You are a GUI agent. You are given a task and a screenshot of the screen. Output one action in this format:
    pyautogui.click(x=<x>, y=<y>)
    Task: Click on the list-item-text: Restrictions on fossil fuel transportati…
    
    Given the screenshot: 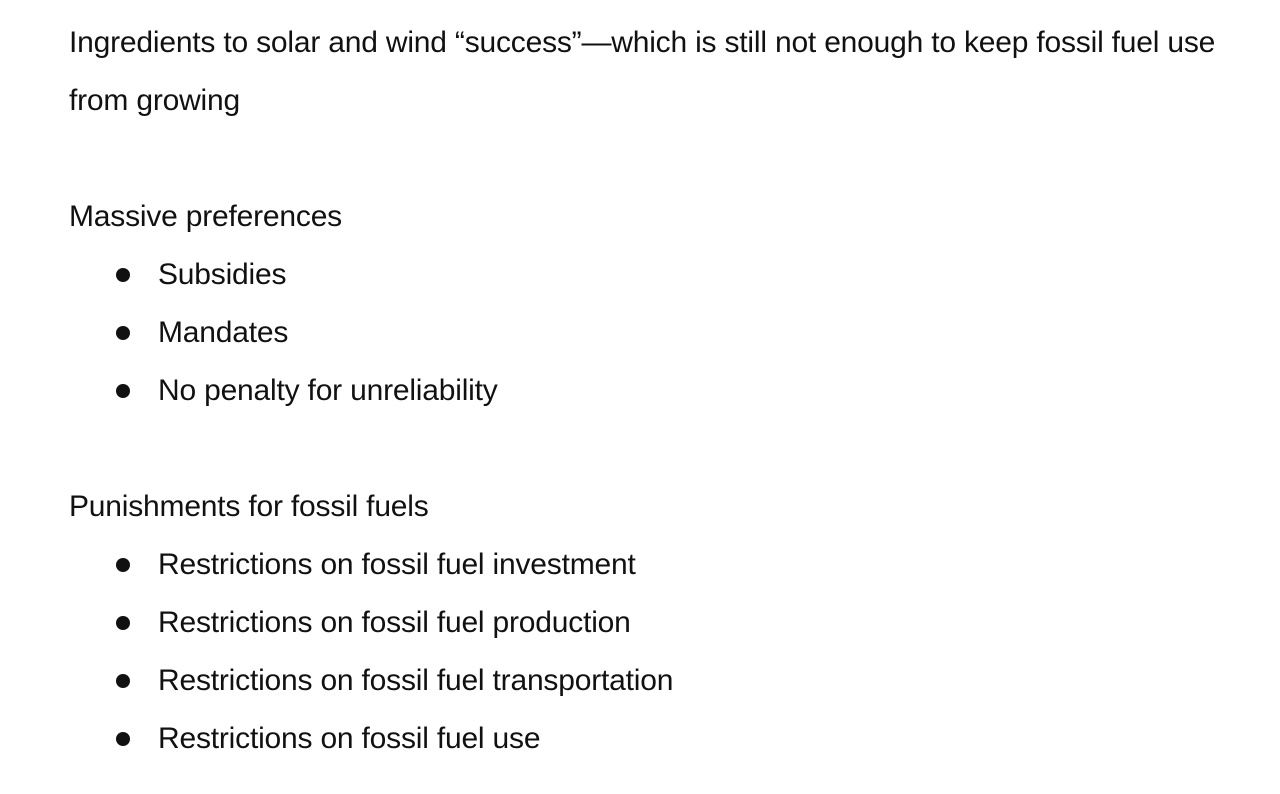 What is the action you would take?
    pyautogui.click(x=416, y=680)
    